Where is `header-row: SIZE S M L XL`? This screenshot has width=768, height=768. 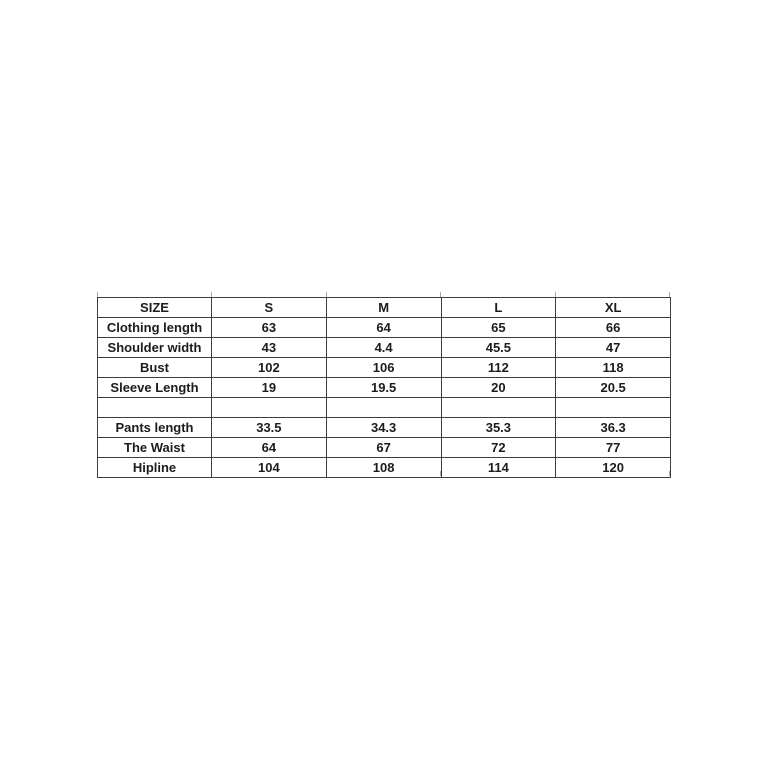 header-row: SIZE S M L XL is located at coordinates (384, 307).